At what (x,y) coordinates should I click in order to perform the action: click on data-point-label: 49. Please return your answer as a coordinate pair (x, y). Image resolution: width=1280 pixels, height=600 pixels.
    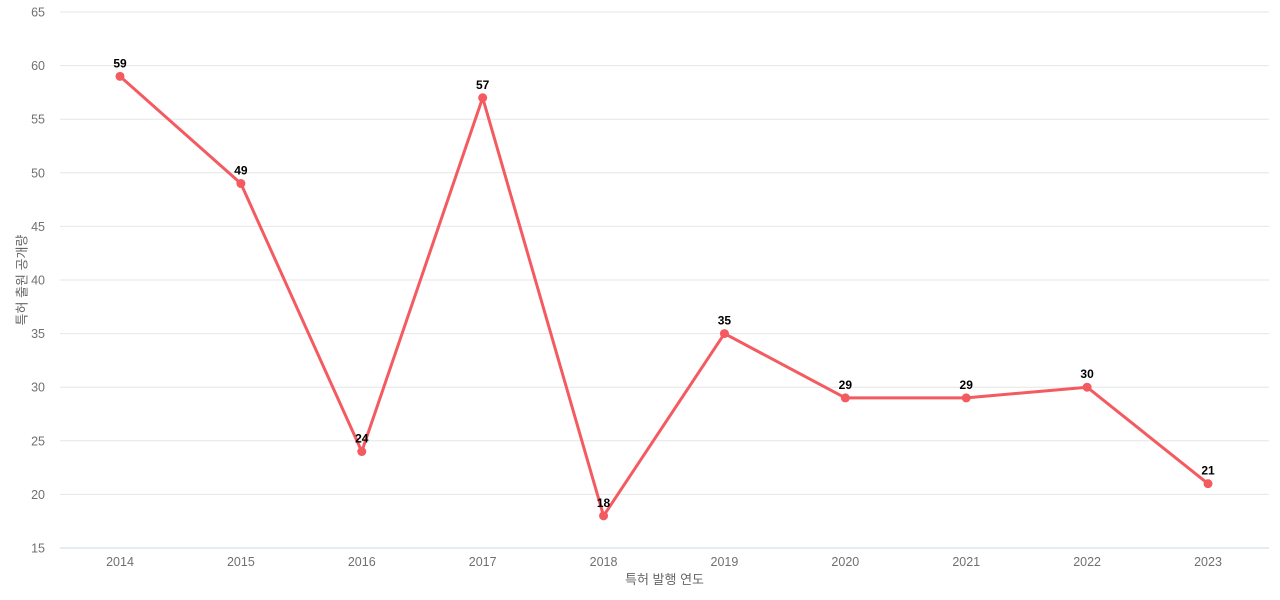
    Looking at the image, I should click on (241, 171).